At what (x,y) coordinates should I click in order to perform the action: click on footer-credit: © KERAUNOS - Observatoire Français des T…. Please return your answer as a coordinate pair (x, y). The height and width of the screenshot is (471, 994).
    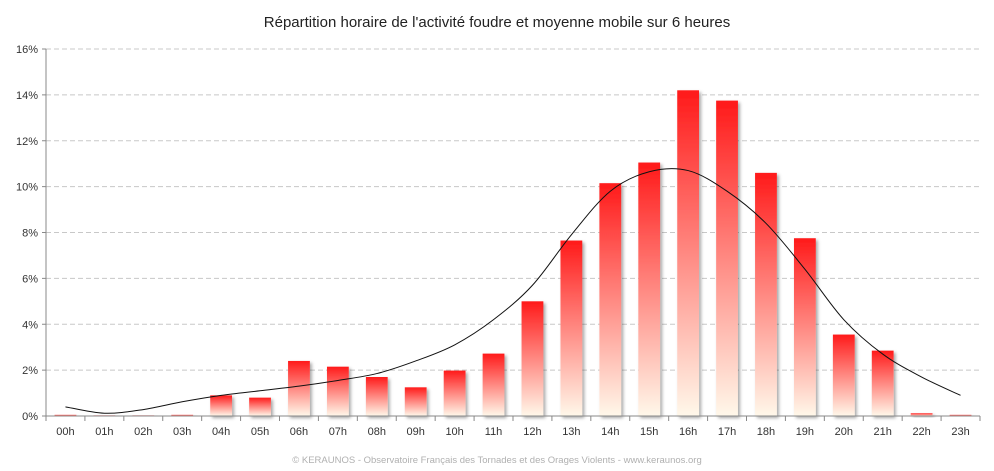
    Looking at the image, I should click on (497, 460).